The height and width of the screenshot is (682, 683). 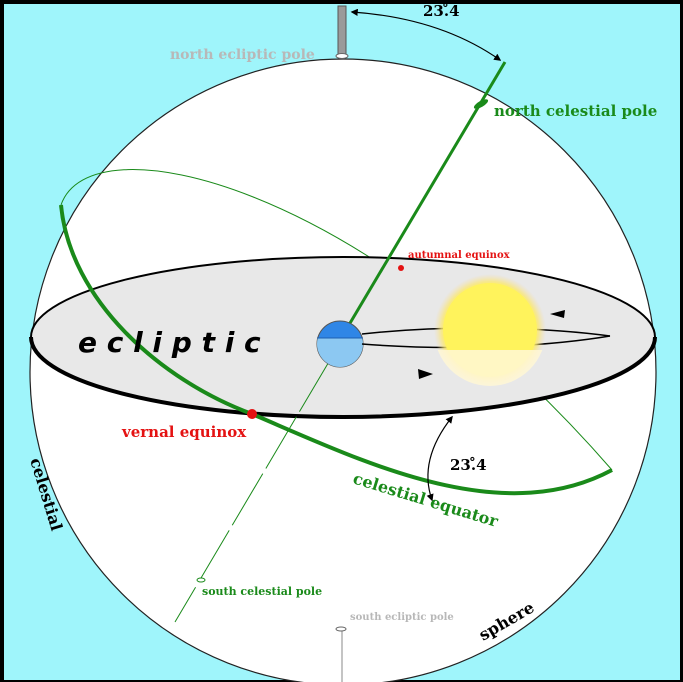 I want to click on vernal-equinox-label: vernal equinox, so click(x=184, y=432).